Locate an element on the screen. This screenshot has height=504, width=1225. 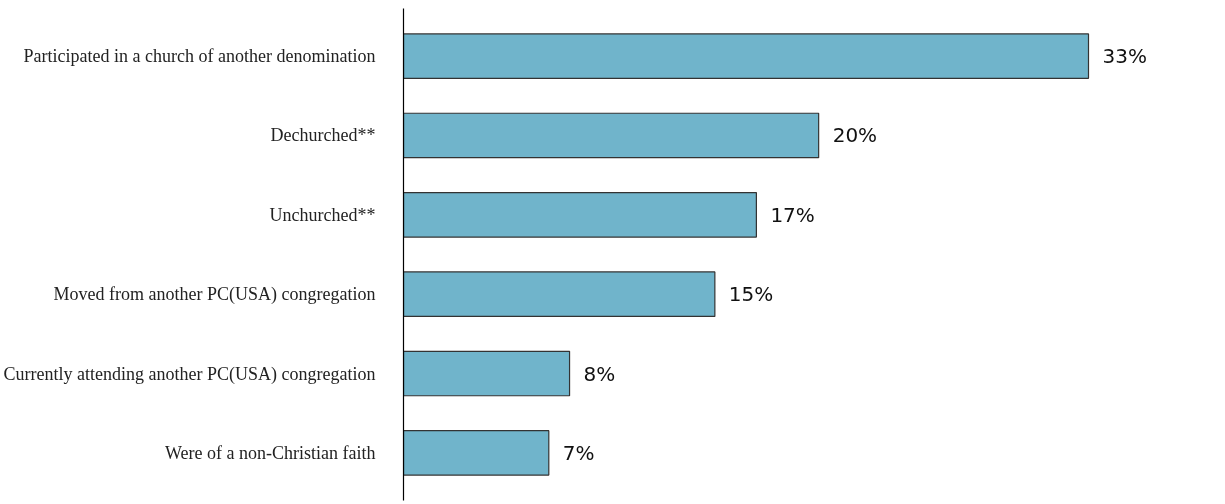
data-label: 20% is located at coordinates (855, 135).